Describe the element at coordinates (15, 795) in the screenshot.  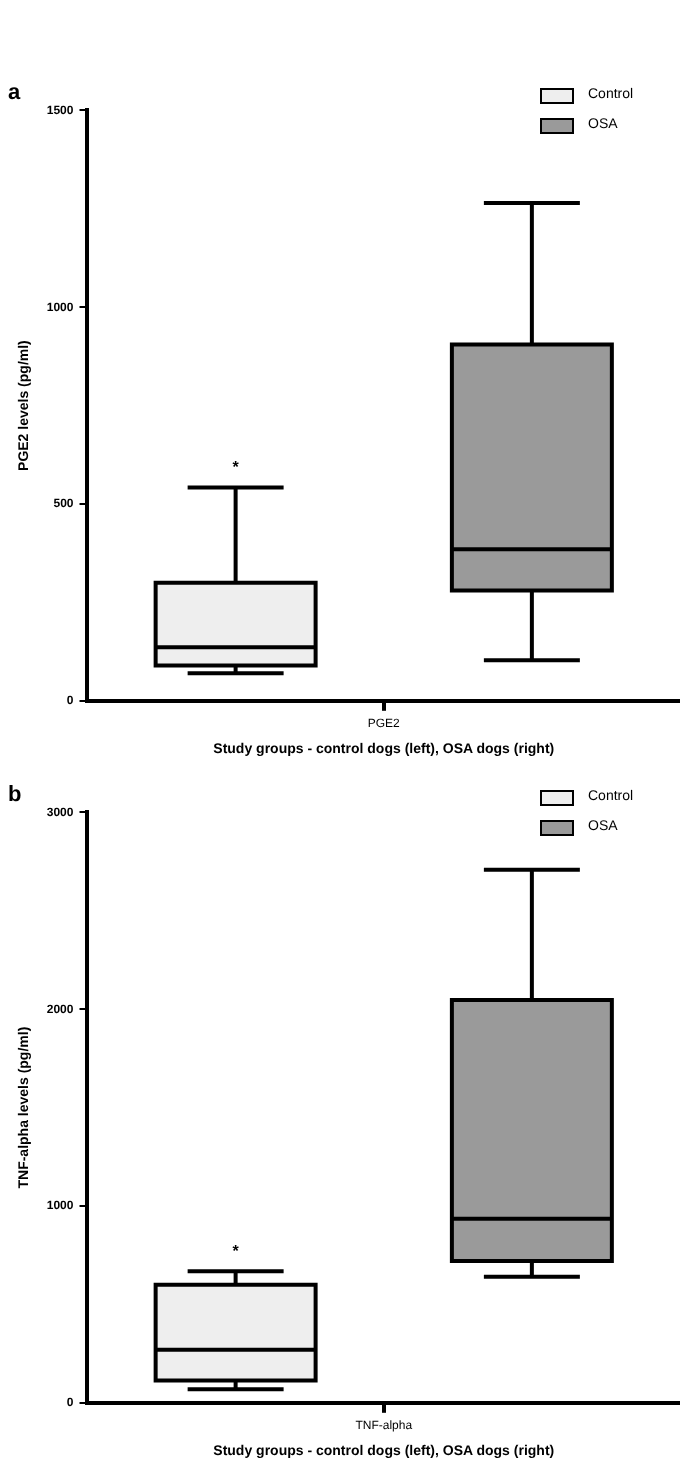
I see `chart-title: b` at that location.